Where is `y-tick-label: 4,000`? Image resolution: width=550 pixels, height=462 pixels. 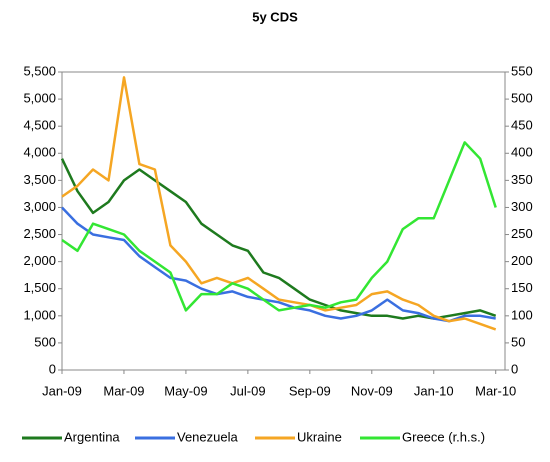
y-tick-label: 4,000 is located at coordinates (39, 152).